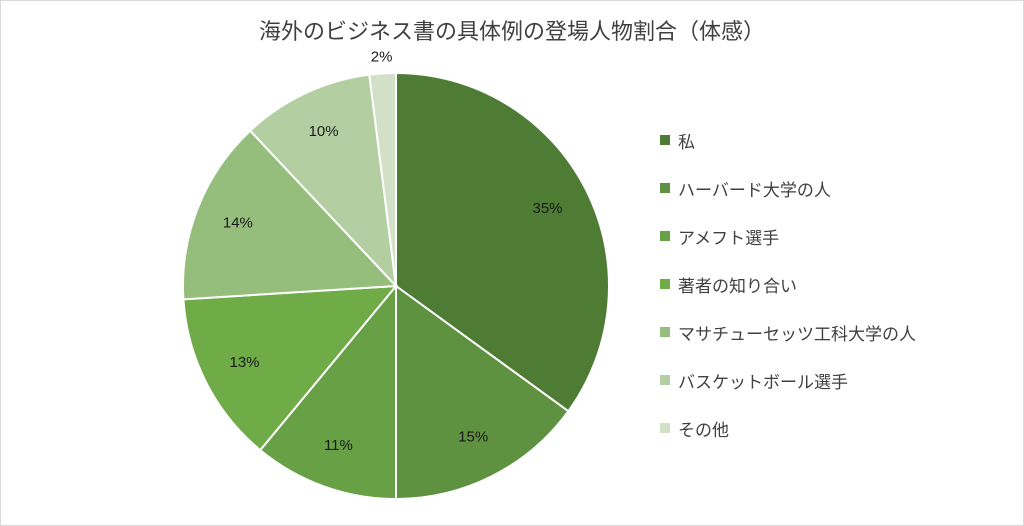 This screenshot has height=526, width=1024. I want to click on legend-label: 著者の知り合い, so click(737, 286).